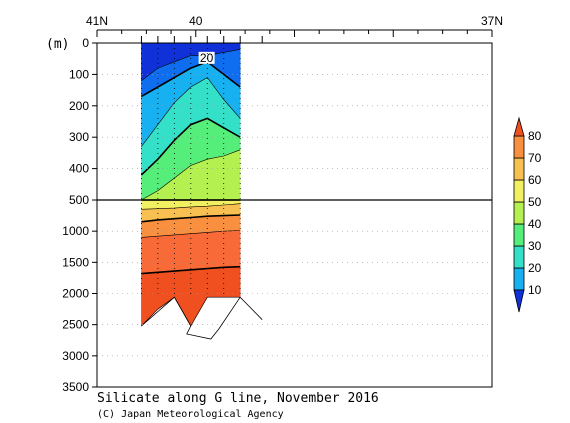 Image resolution: width=570 pixels, height=423 pixels. Describe the element at coordinates (535, 158) in the screenshot. I see `colorbar-label: 70` at that location.